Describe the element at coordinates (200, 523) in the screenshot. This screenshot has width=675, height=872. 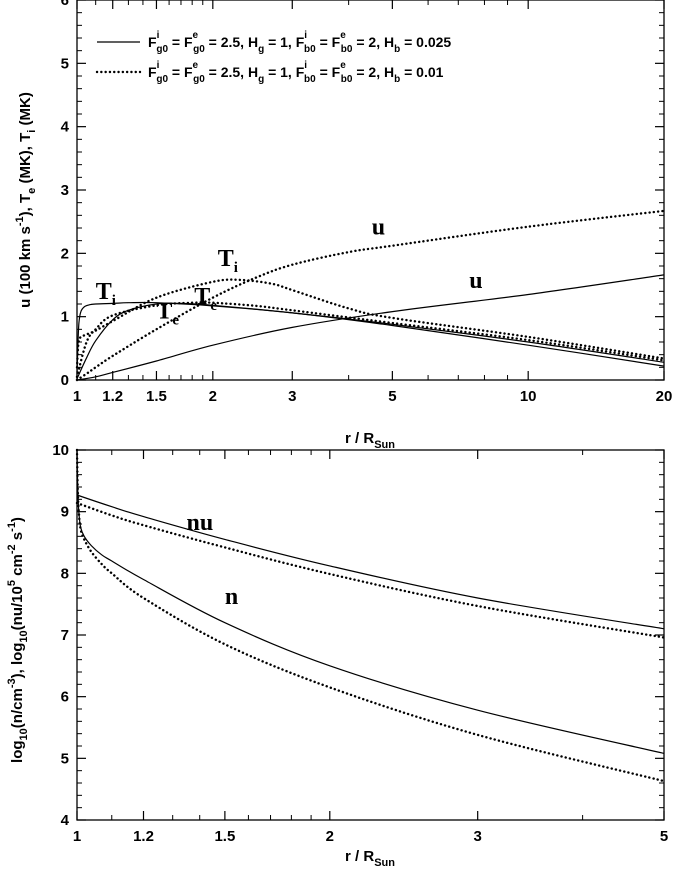
I see `curve-label-nu: nu` at that location.